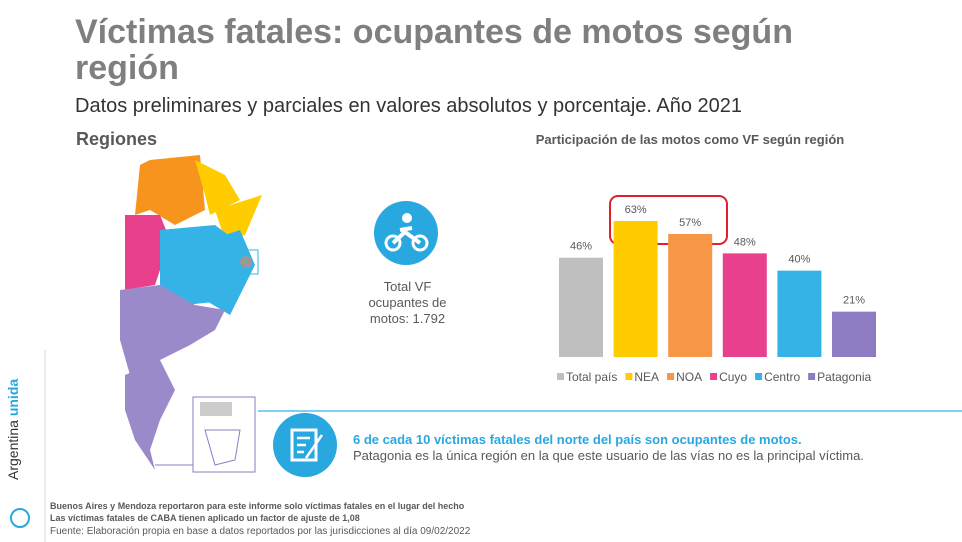  I want to click on value-label: 57%, so click(690, 223).